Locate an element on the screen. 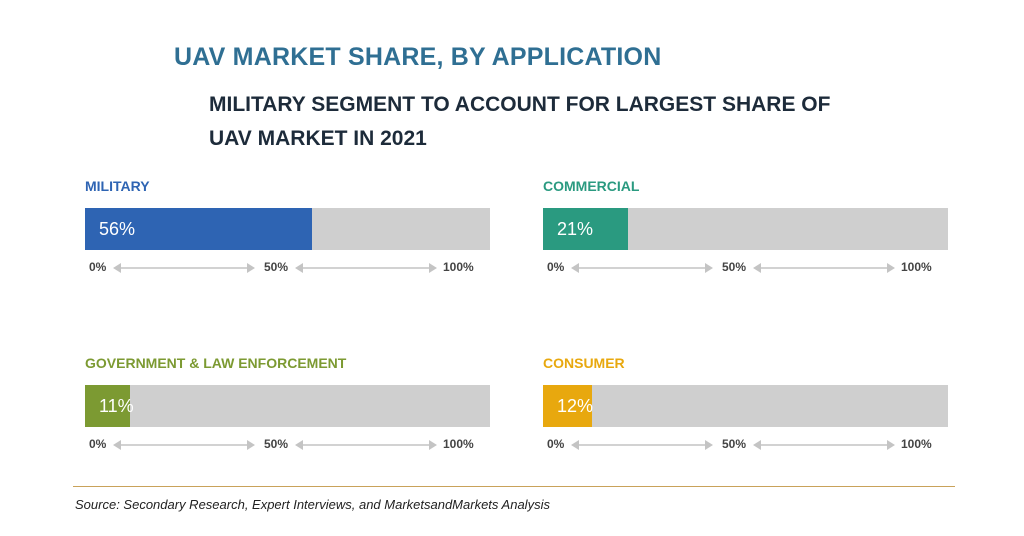 The width and height of the screenshot is (1024, 536). source-rule is located at coordinates (514, 486).